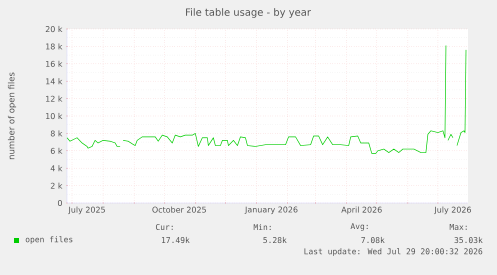 This screenshot has height=275, width=497. What do you see at coordinates (12, 116) in the screenshot?
I see `y-axis-title: number of open files` at bounding box center [12, 116].